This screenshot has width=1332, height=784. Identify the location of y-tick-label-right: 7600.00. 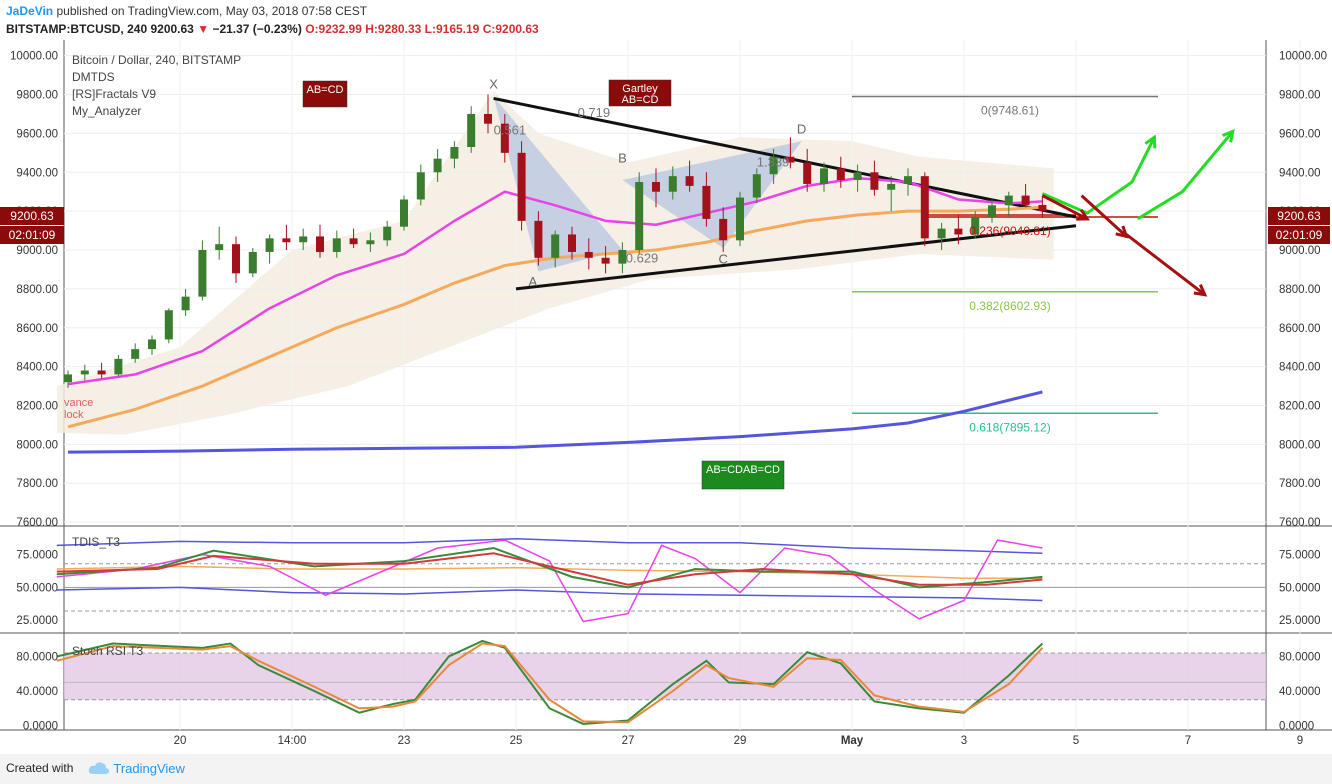
(1300, 523).